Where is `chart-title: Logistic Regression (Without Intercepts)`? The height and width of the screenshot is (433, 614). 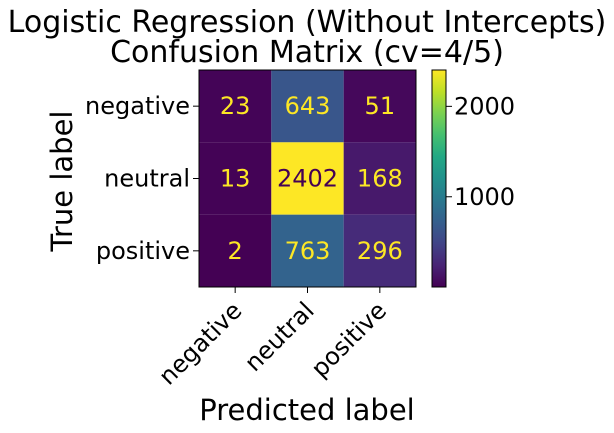
chart-title: Logistic Regression (Without Intercepts) is located at coordinates (307, 22).